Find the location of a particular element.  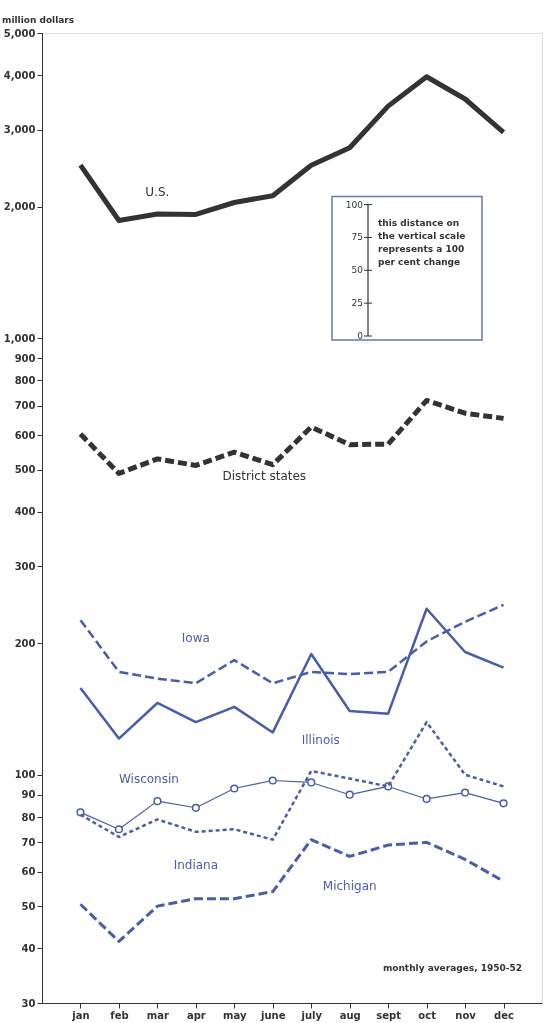

y-axis-title: million dollars is located at coordinates (38, 20).